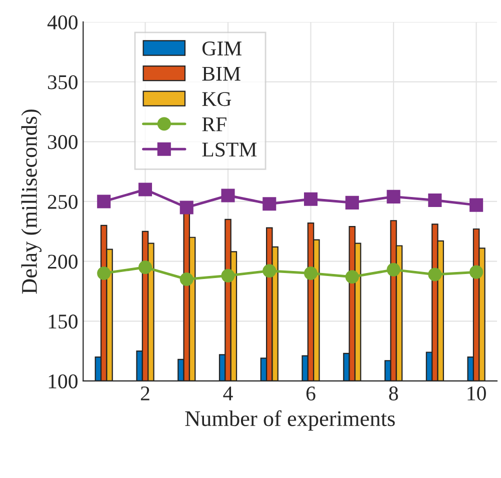 This screenshot has width=501, height=478. Describe the element at coordinates (63, 201) in the screenshot. I see `y-tick-label: 250` at that location.